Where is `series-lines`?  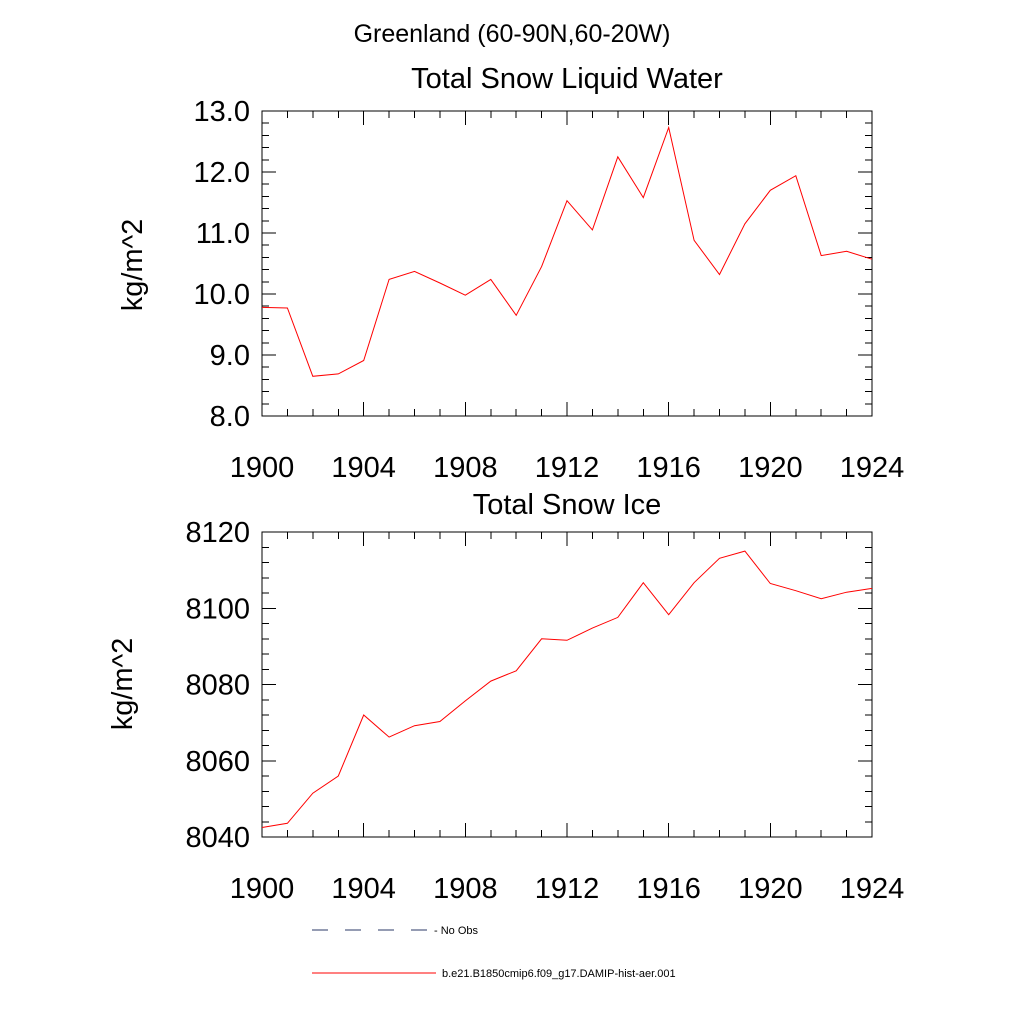
series-lines is located at coordinates (567, 251).